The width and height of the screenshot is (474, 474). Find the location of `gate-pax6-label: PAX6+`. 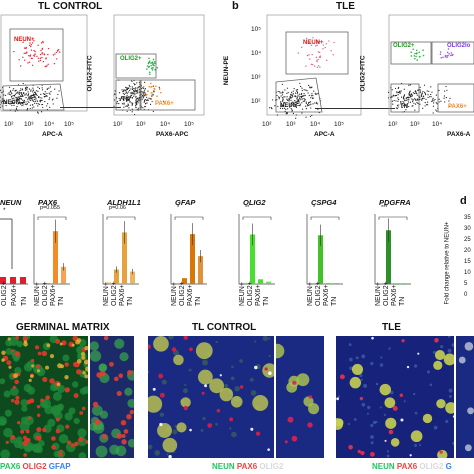

gate-pax6-label: PAX6+ is located at coordinates (457, 107).